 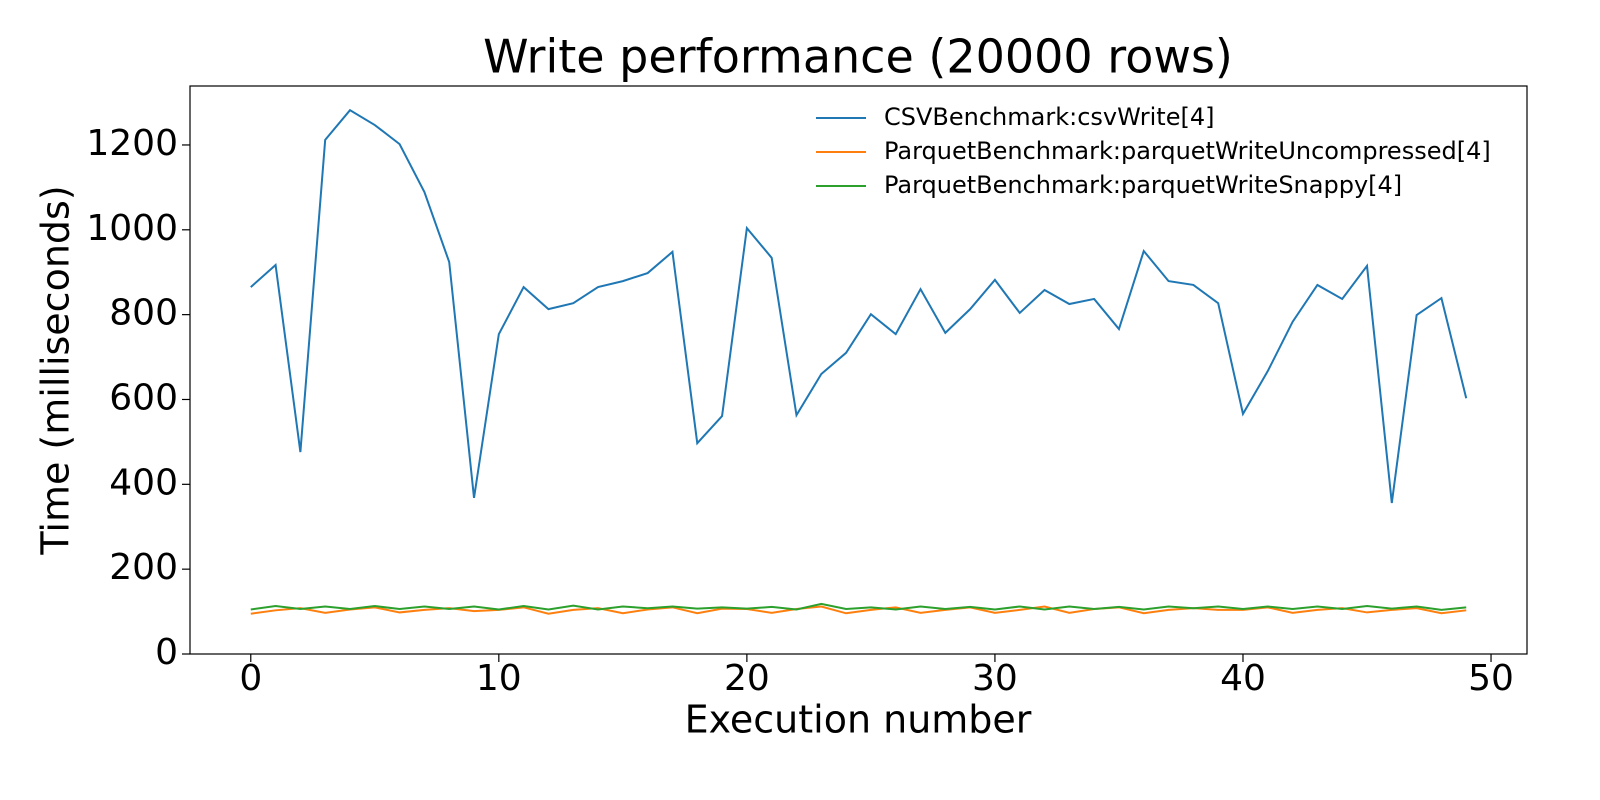 I want to click on x-tick-label: 50, so click(x=1491, y=678).